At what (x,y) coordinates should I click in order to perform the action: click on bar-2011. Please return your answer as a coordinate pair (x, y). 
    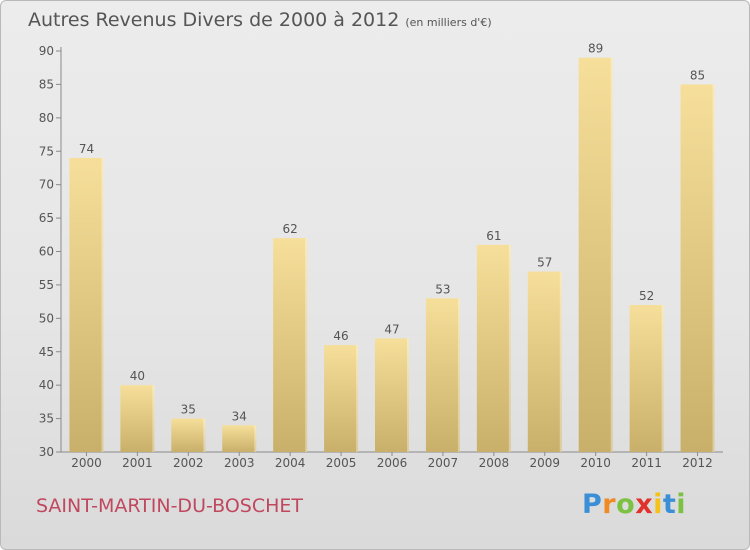
    Looking at the image, I should click on (646, 378).